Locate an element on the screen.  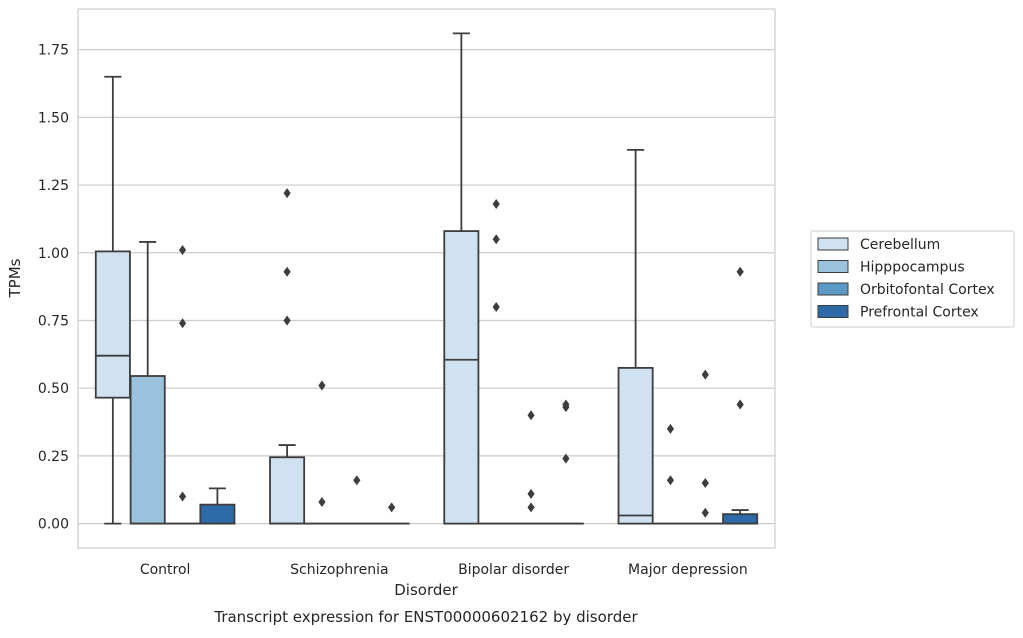
legend-label: Cerebellum is located at coordinates (900, 245).